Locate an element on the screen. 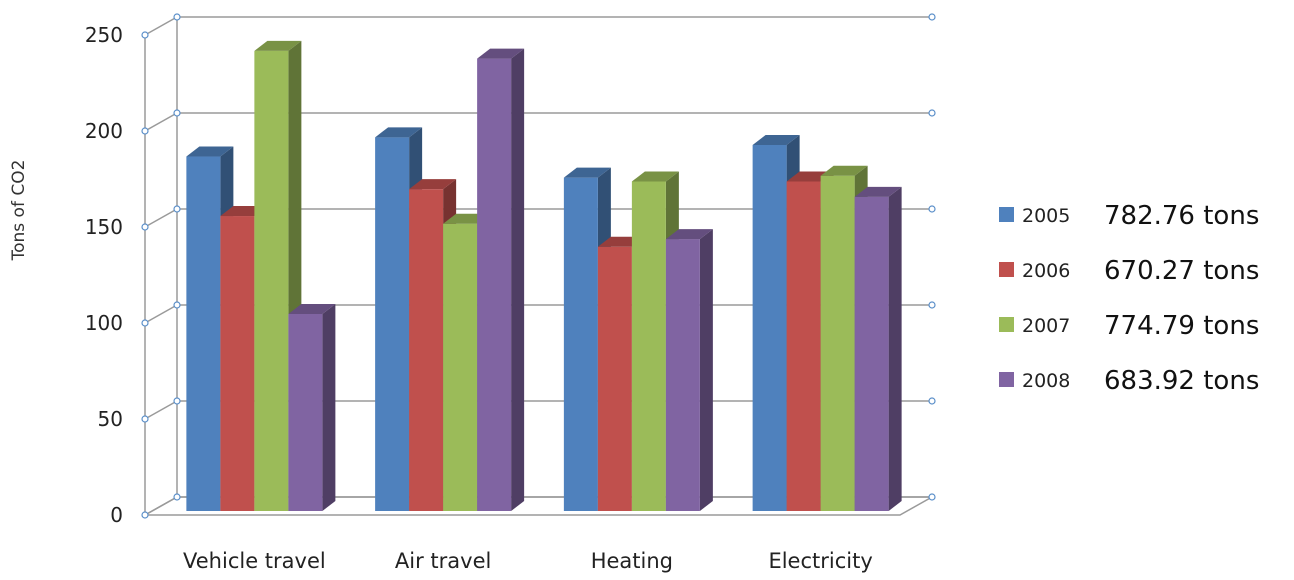 The image size is (1294, 580). legend-label: 2008 is located at coordinates (1046, 381).